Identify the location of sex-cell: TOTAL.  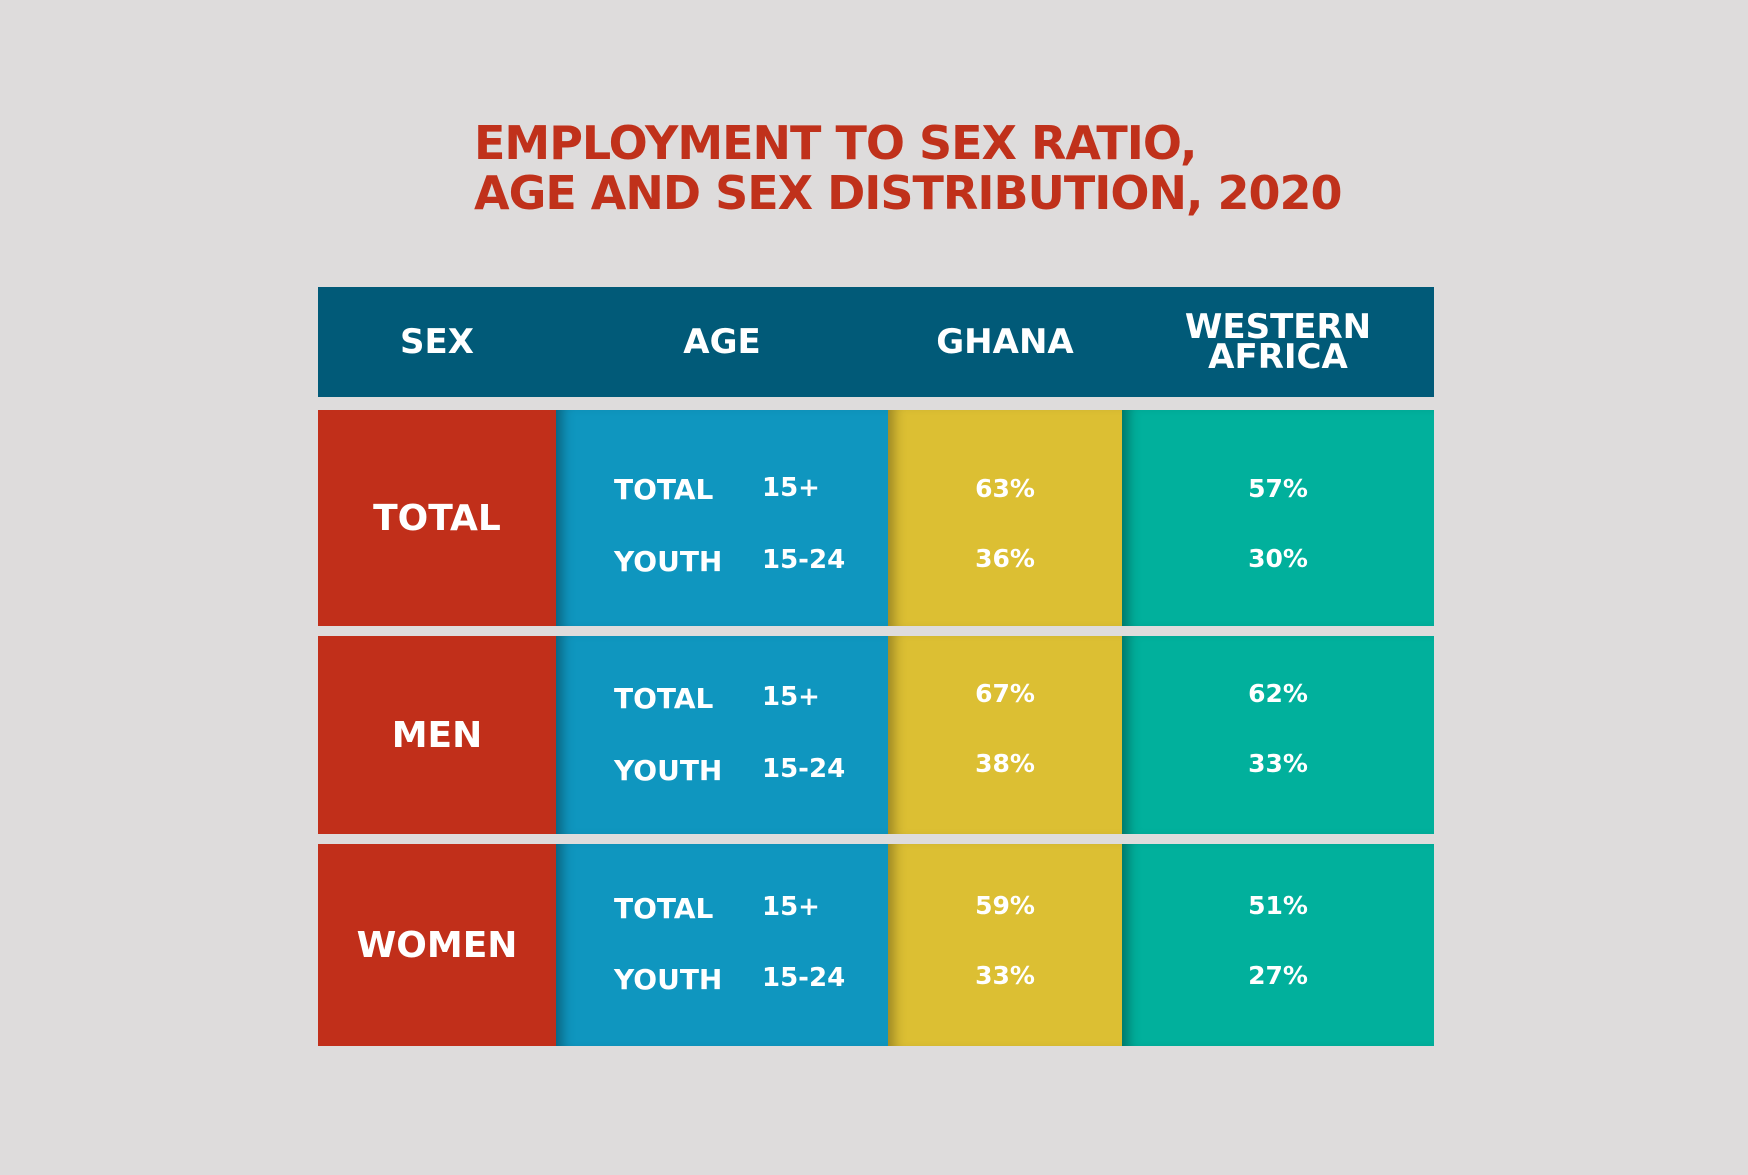
(437, 518).